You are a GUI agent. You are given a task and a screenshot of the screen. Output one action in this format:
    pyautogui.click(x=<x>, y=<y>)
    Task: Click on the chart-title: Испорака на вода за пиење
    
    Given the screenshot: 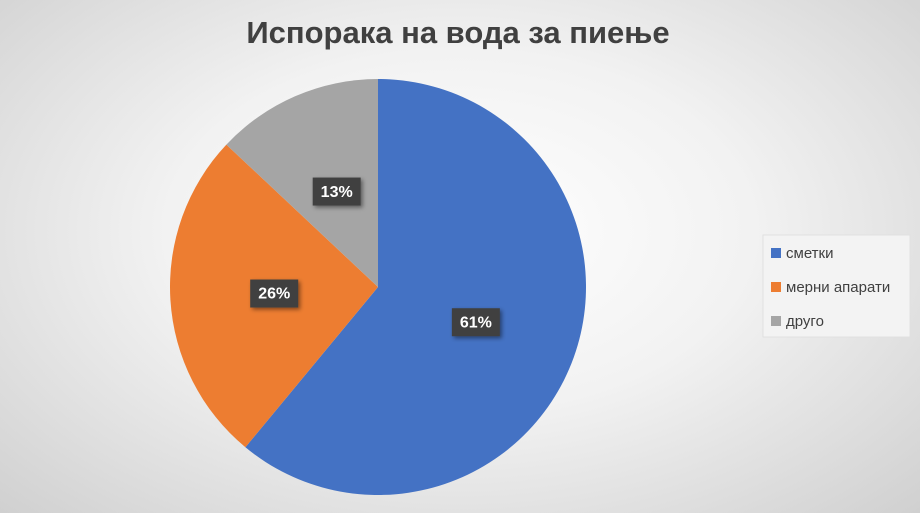 What is the action you would take?
    pyautogui.click(x=457, y=32)
    